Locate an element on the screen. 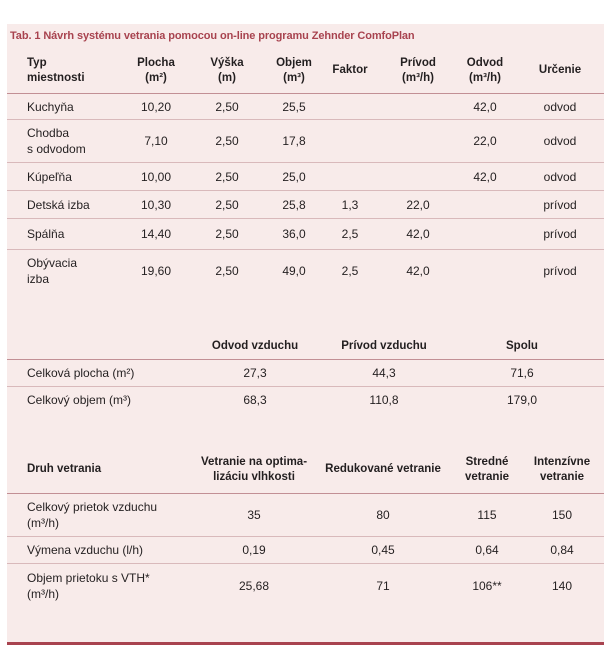  rooms-header-height-line: (m) is located at coordinates (227, 77).